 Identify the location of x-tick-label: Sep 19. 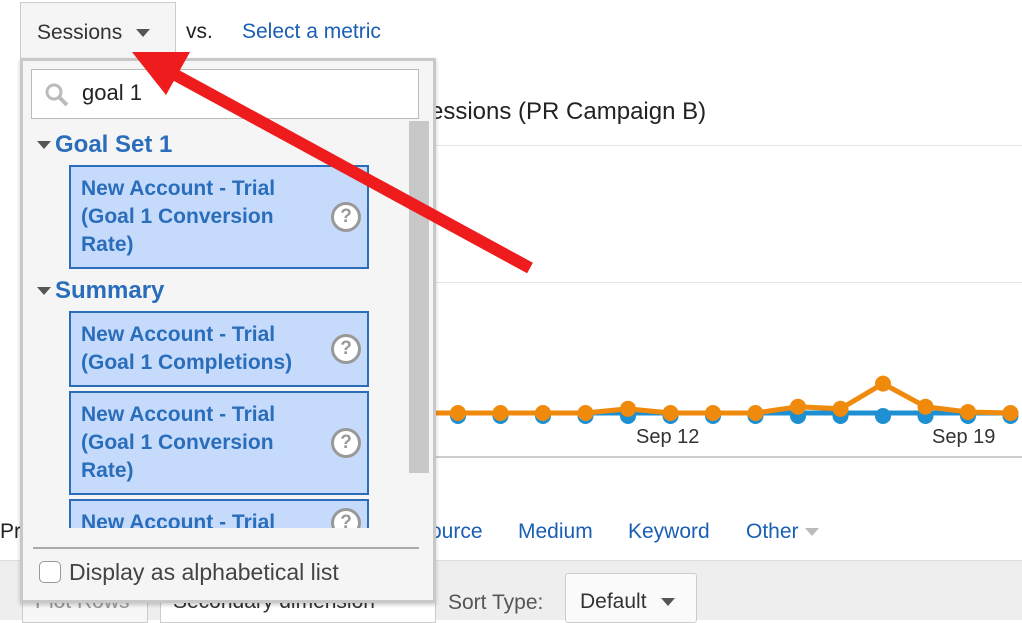
(964, 437).